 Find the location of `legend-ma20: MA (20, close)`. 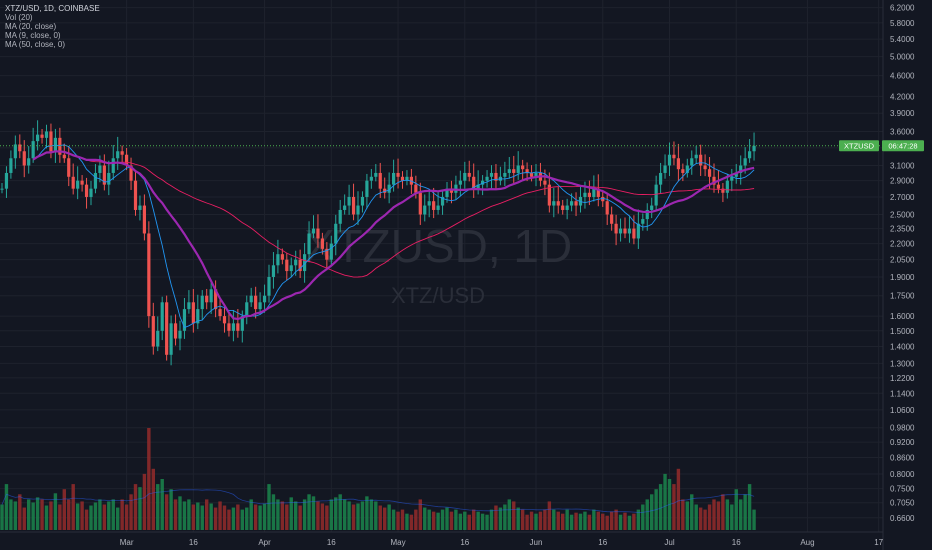

legend-ma20: MA (20, close) is located at coordinates (31, 26).